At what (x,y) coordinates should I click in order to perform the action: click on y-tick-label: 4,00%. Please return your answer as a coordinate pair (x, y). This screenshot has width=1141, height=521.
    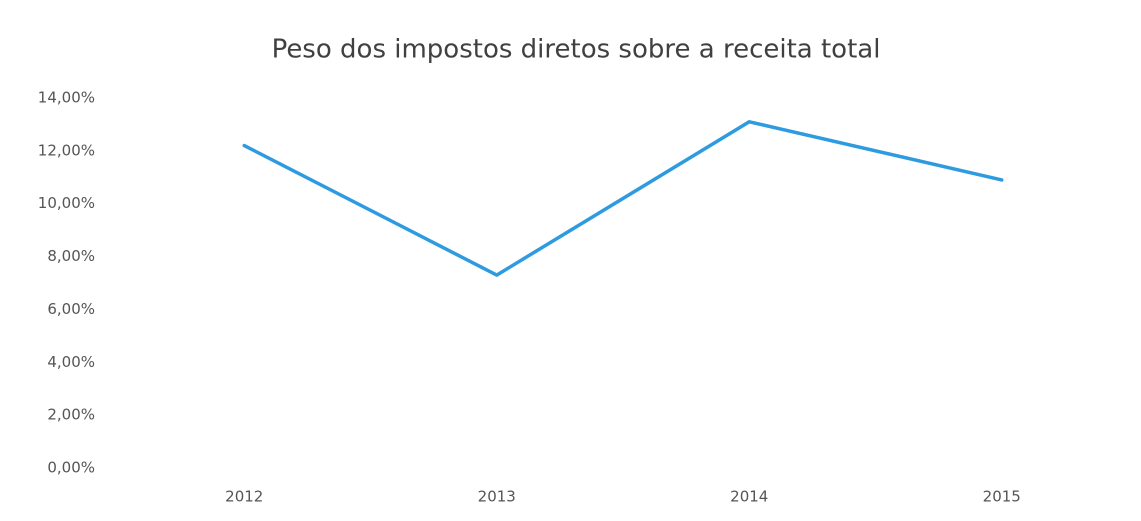
    Looking at the image, I should click on (71, 362).